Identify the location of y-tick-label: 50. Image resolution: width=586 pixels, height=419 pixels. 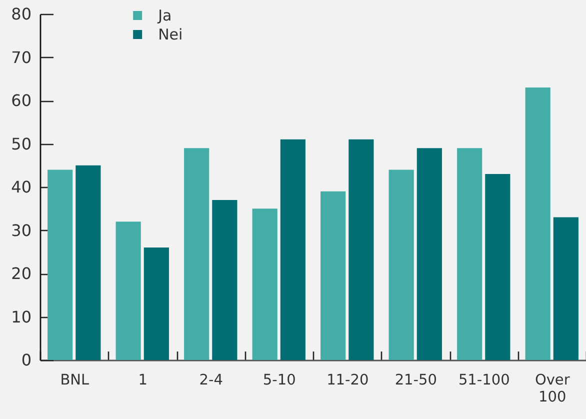
(21, 144).